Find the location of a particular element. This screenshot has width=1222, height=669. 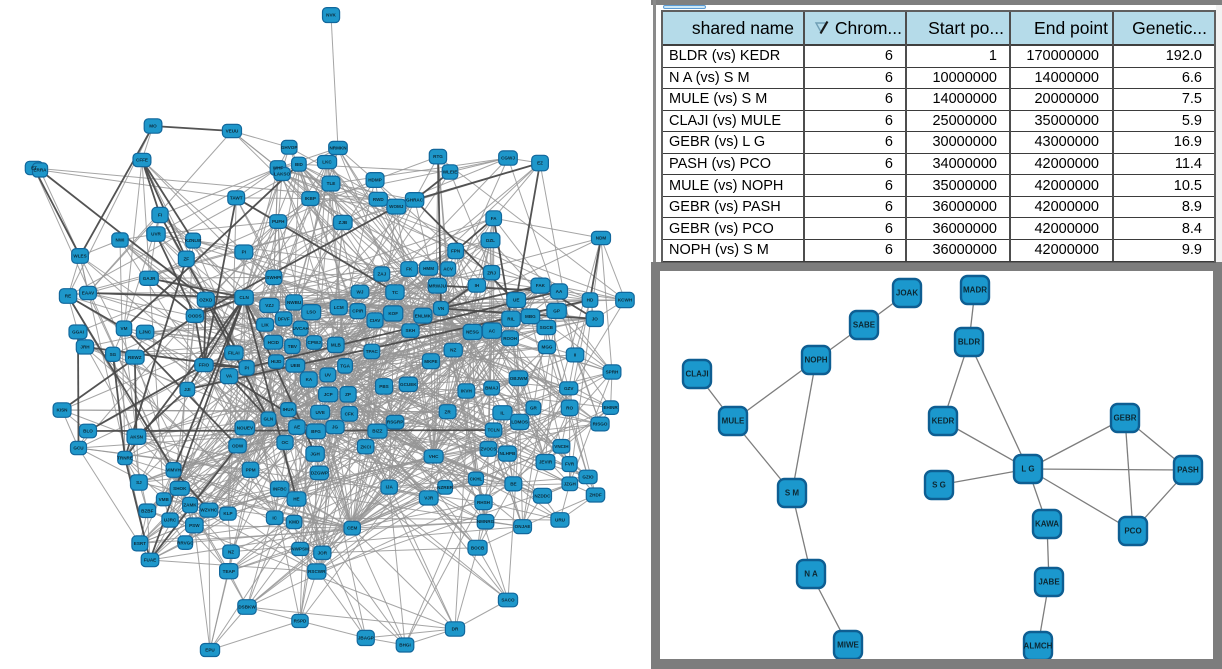

svg-text: II is located at coordinates (575, 355).